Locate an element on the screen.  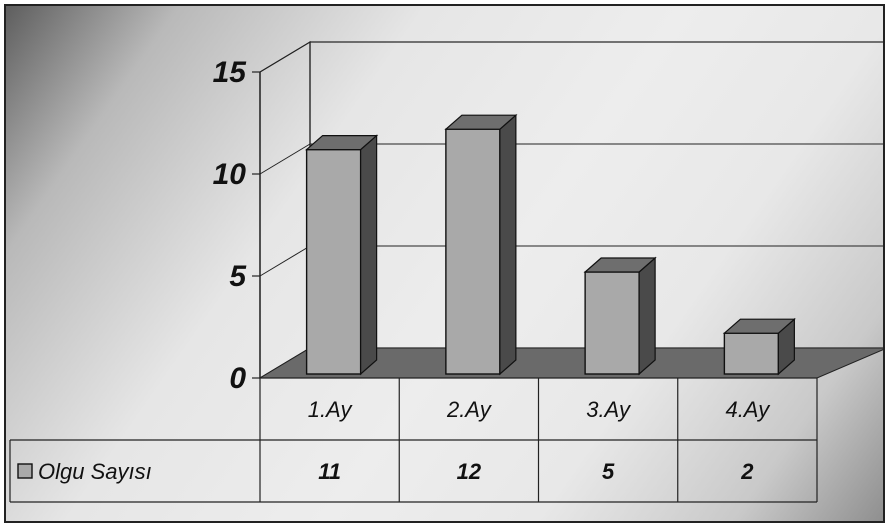
y-axis-ticks: 0 5 10 15 is located at coordinates (230, 225).